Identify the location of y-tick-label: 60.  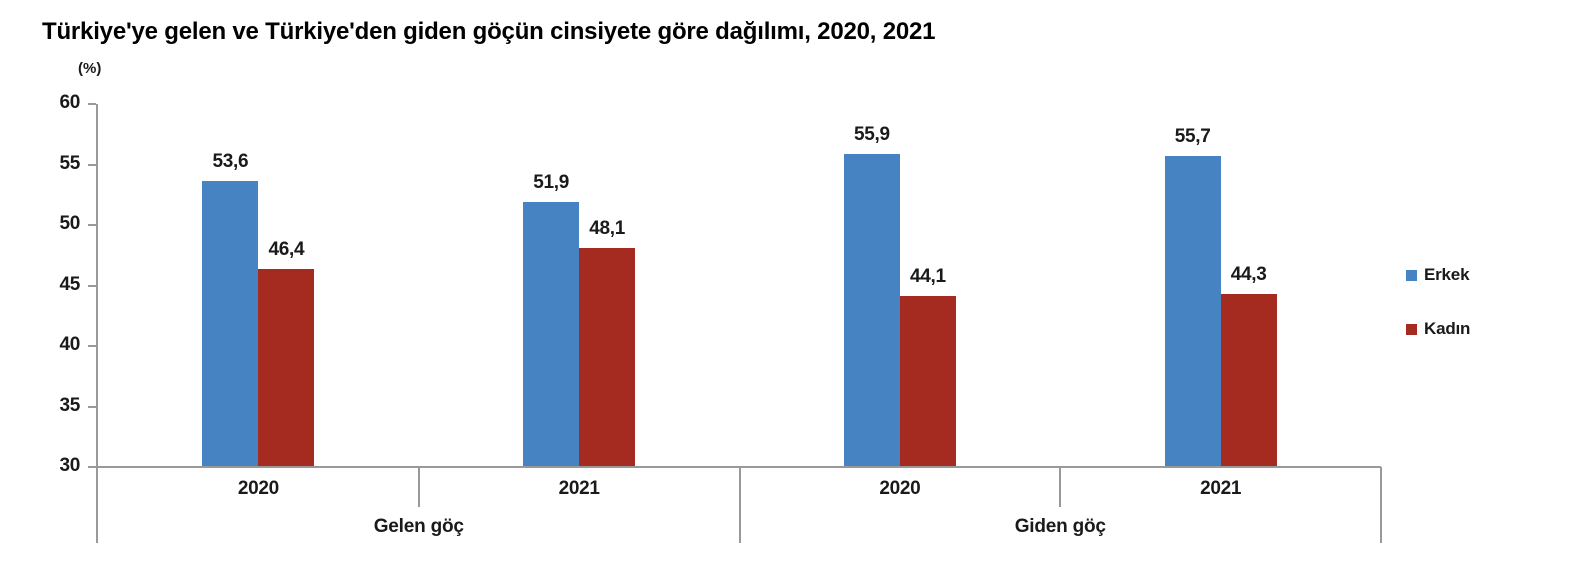
(69, 102).